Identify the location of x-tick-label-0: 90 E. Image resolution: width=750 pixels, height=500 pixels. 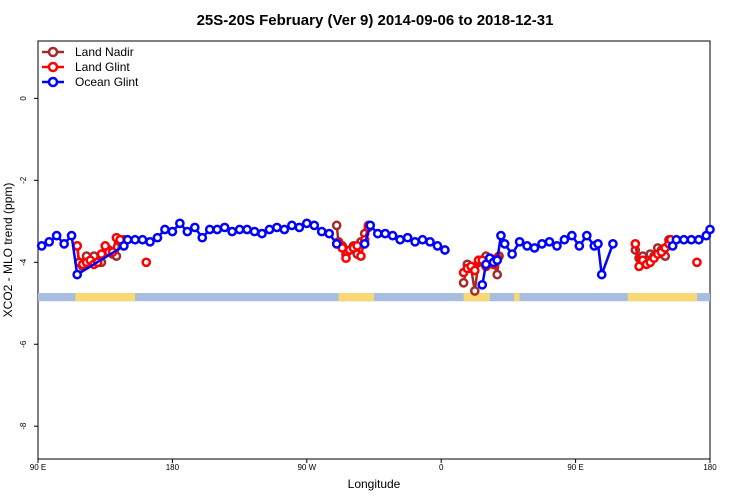
(38, 467).